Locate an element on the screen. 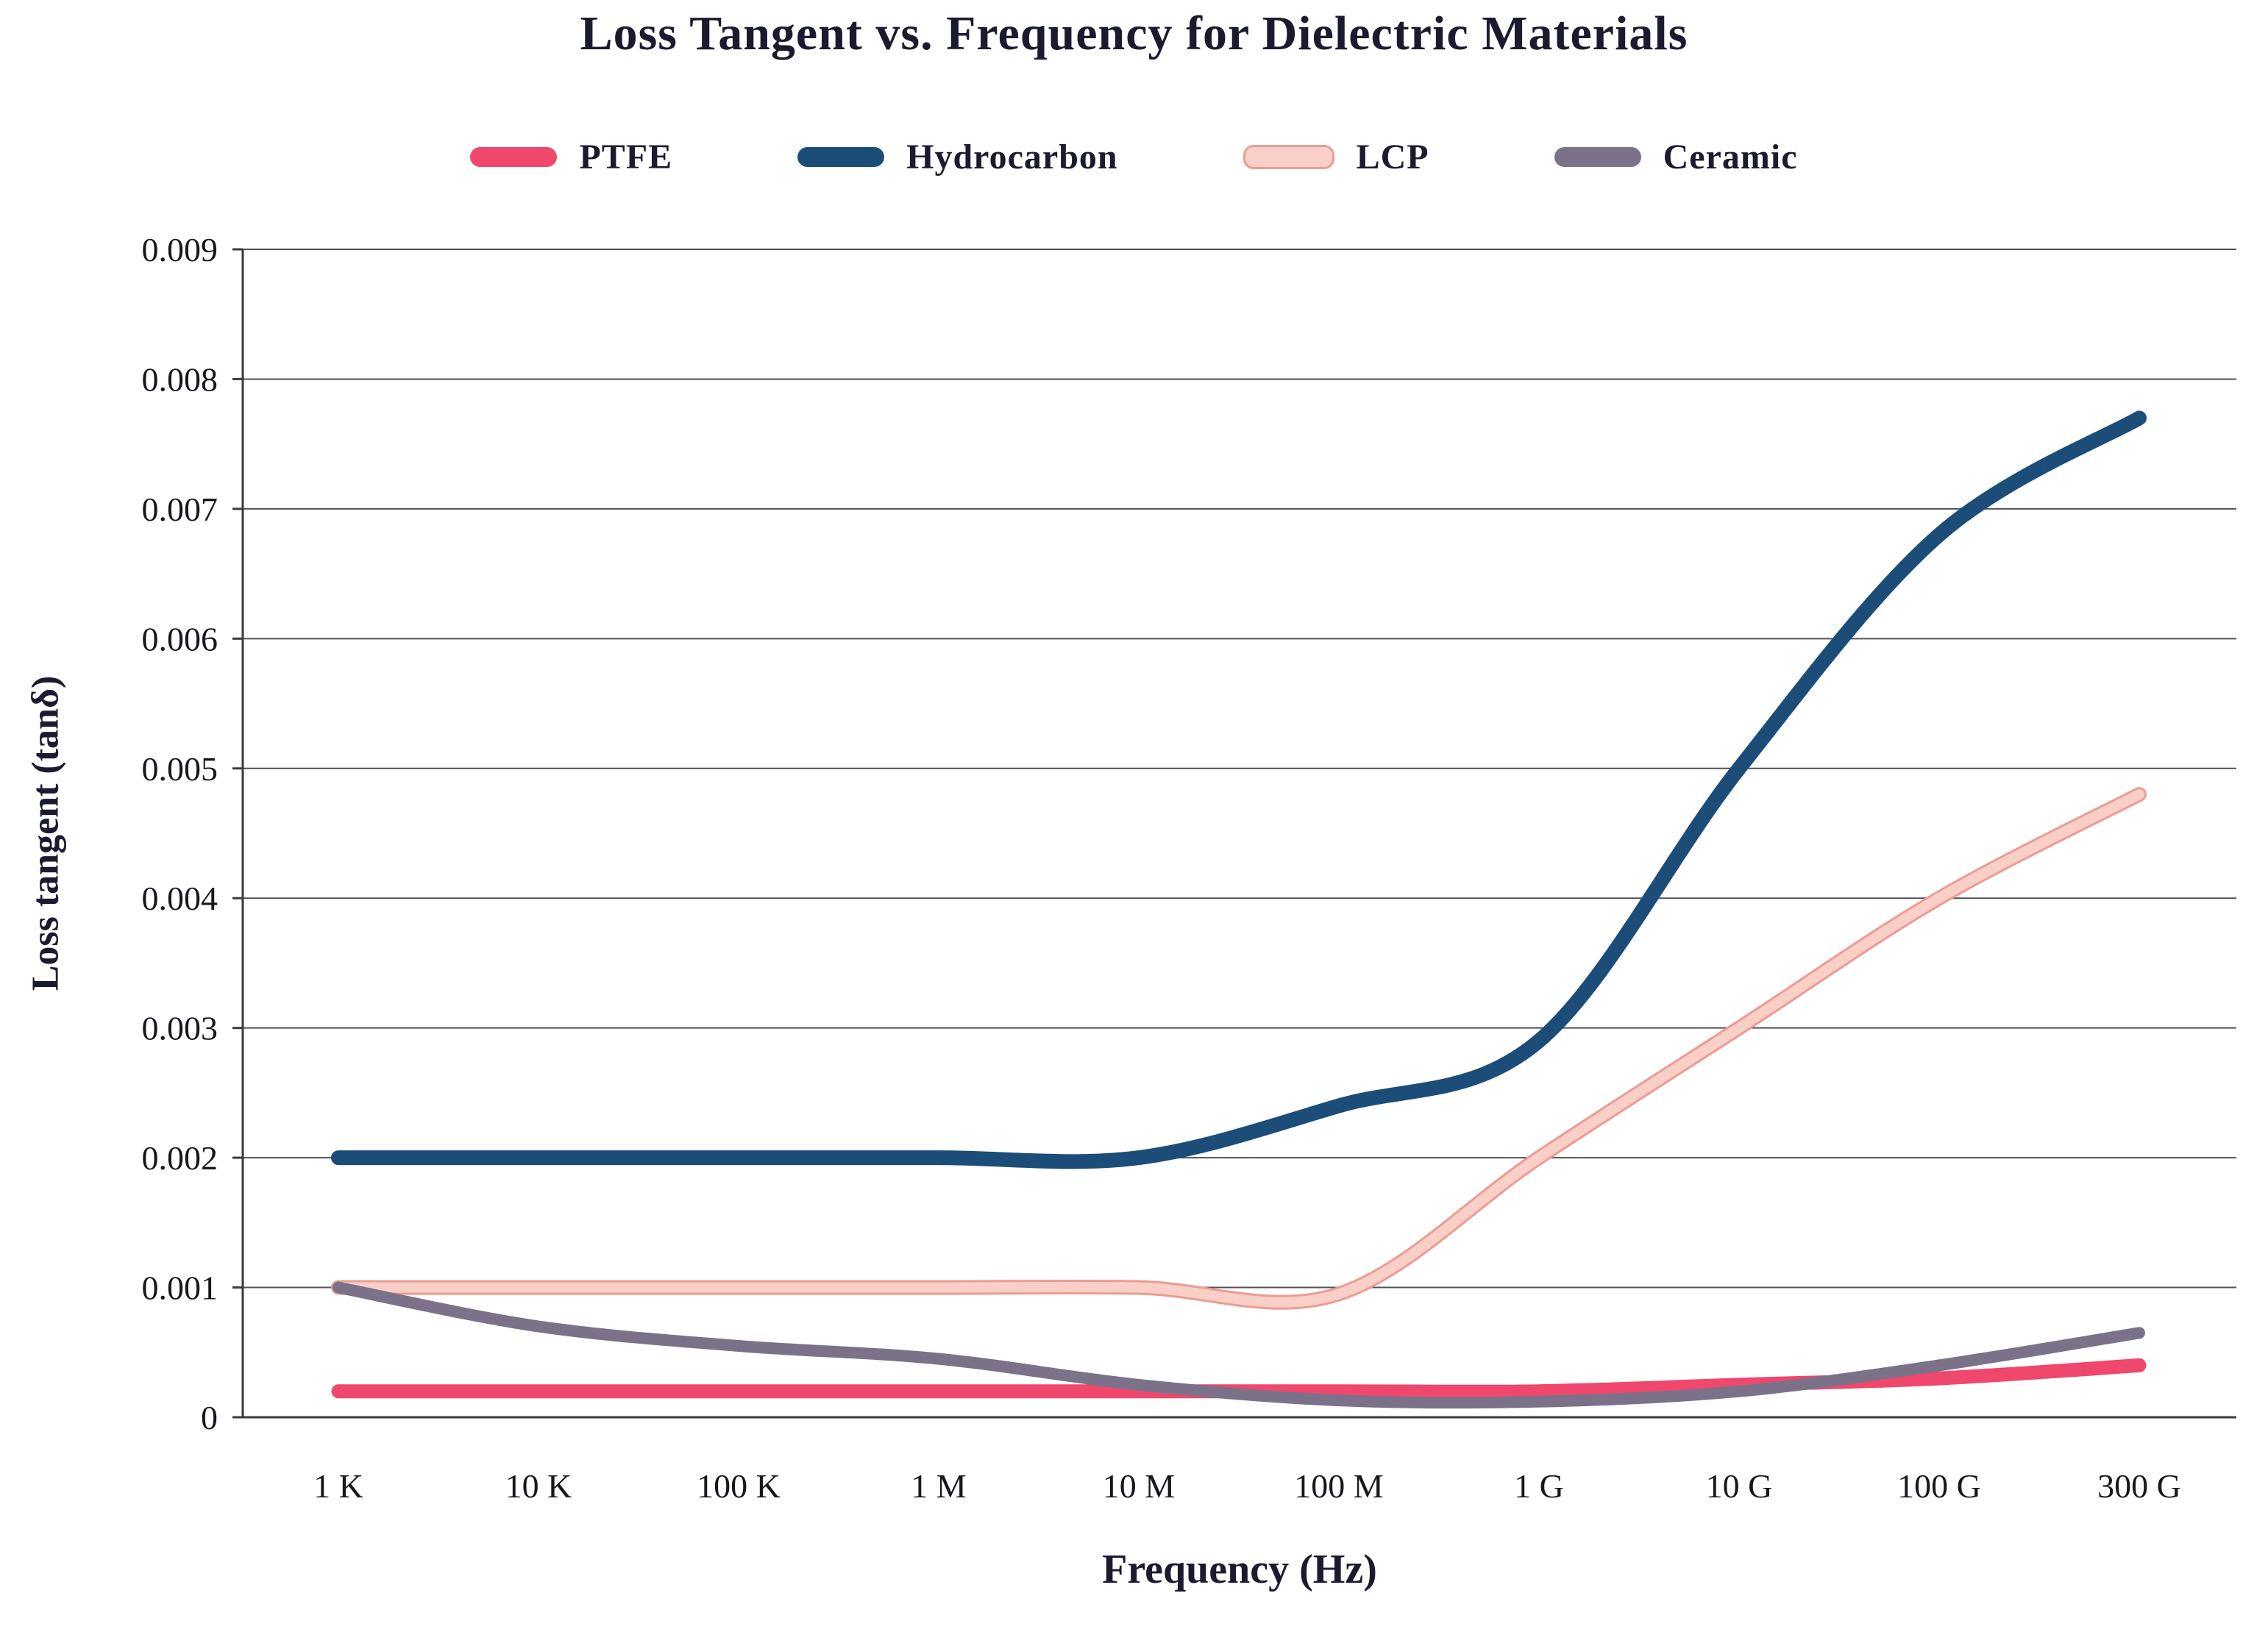 This screenshot has width=2268, height=1632. x-tick-label: 10 K is located at coordinates (539, 1486).